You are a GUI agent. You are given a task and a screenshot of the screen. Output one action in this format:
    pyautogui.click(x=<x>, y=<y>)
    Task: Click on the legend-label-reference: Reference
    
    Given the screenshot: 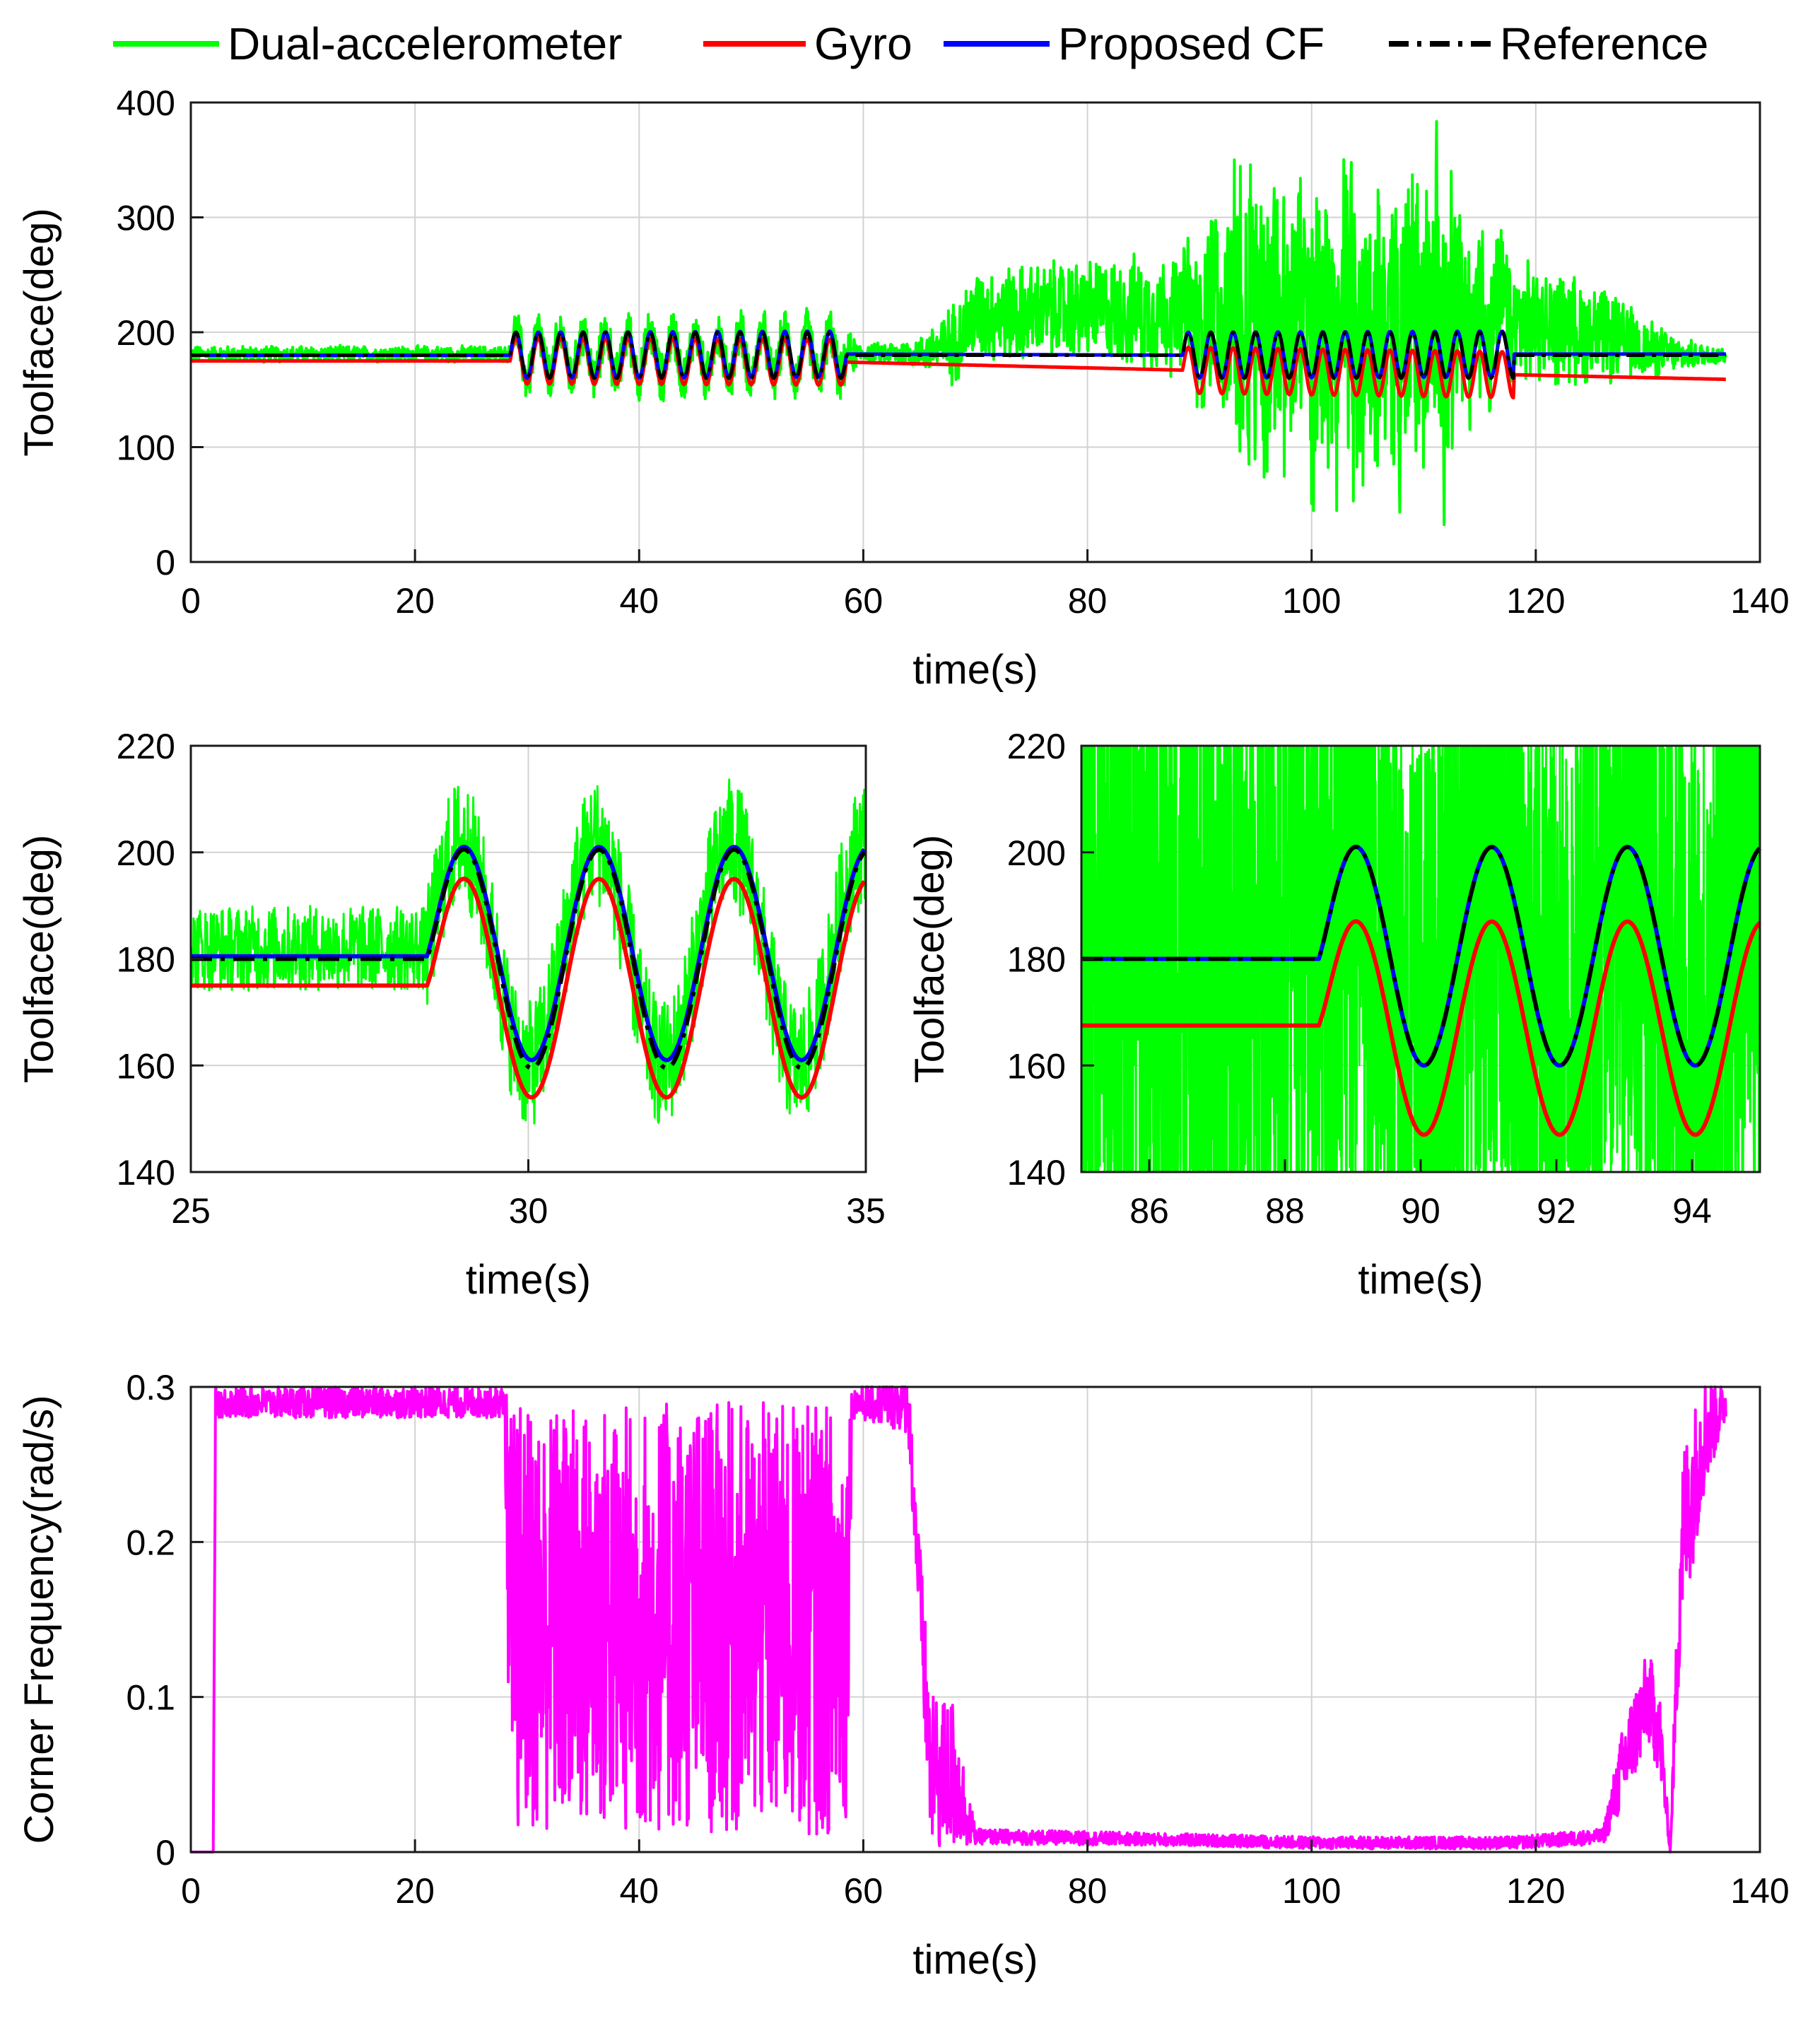 What is the action you would take?
    pyautogui.click(x=1604, y=43)
    